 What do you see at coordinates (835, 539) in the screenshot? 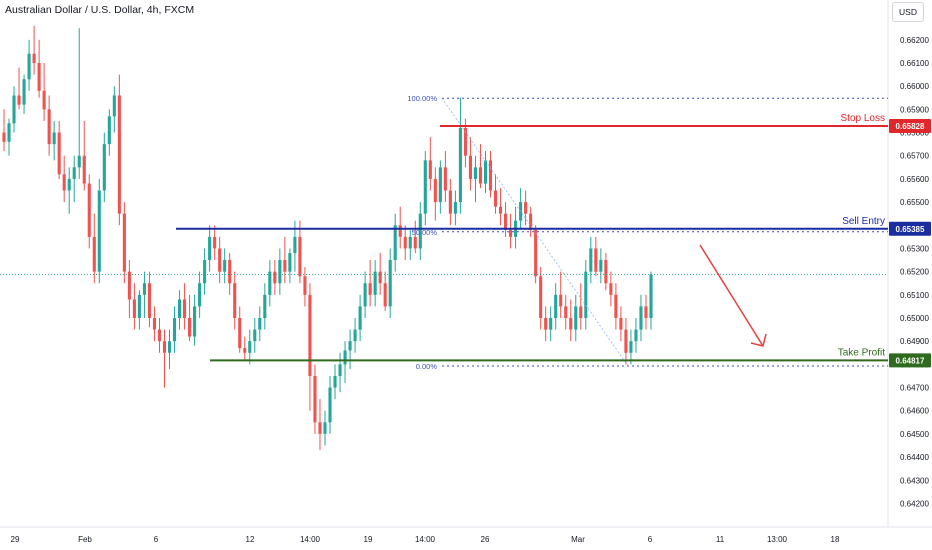
I see `time-tick-label: 18` at bounding box center [835, 539].